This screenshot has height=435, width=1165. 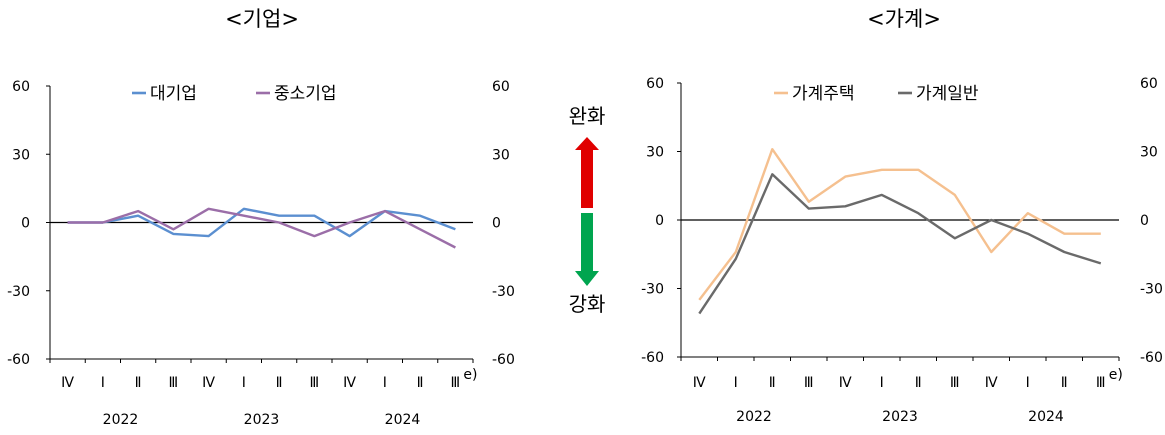 What do you see at coordinates (823, 94) in the screenshot?
I see `legend-label: 가계주택` at bounding box center [823, 94].